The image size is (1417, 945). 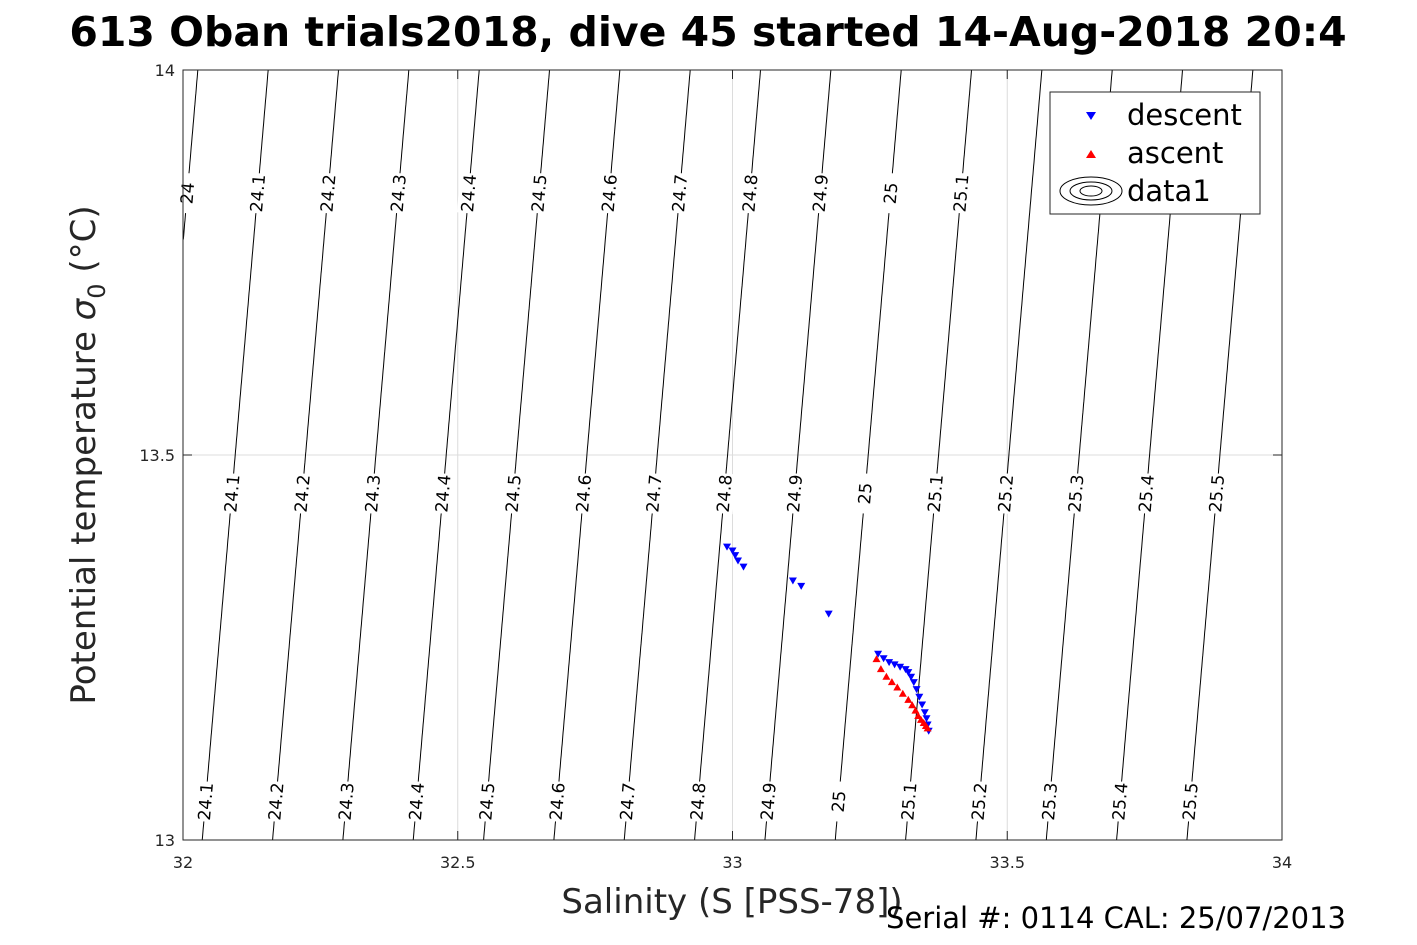 What do you see at coordinates (1184, 115) in the screenshot?
I see `legend-descent-label: descent` at bounding box center [1184, 115].